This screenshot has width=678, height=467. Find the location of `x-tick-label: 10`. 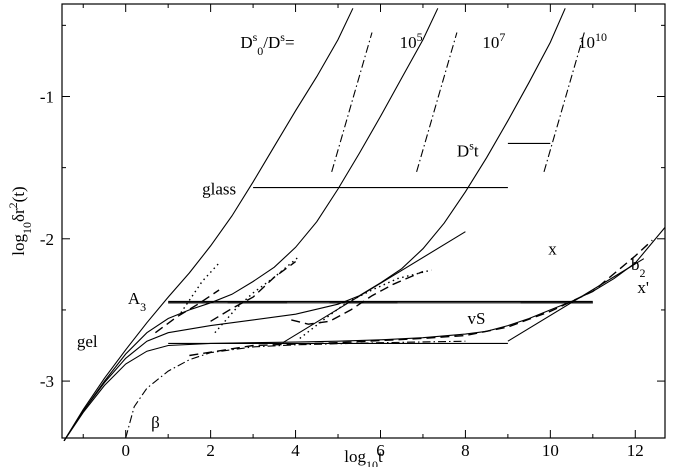

x-tick-label: 10 is located at coordinates (550, 450).